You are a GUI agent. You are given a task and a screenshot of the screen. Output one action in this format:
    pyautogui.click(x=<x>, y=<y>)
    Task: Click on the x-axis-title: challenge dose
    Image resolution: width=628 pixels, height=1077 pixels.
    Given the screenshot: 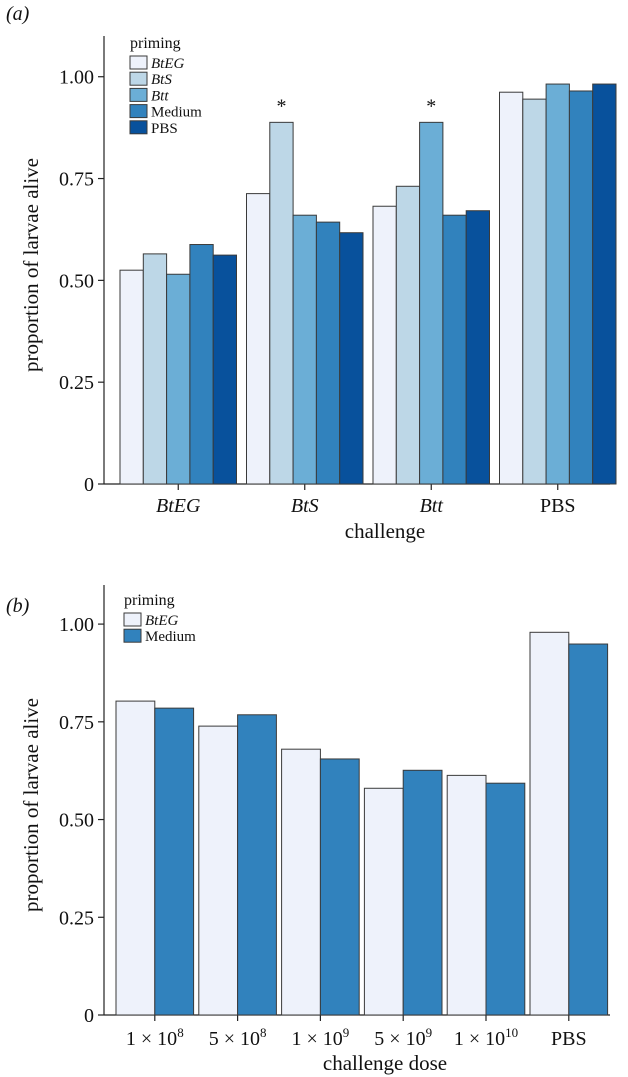 What is the action you would take?
    pyautogui.click(x=385, y=1063)
    